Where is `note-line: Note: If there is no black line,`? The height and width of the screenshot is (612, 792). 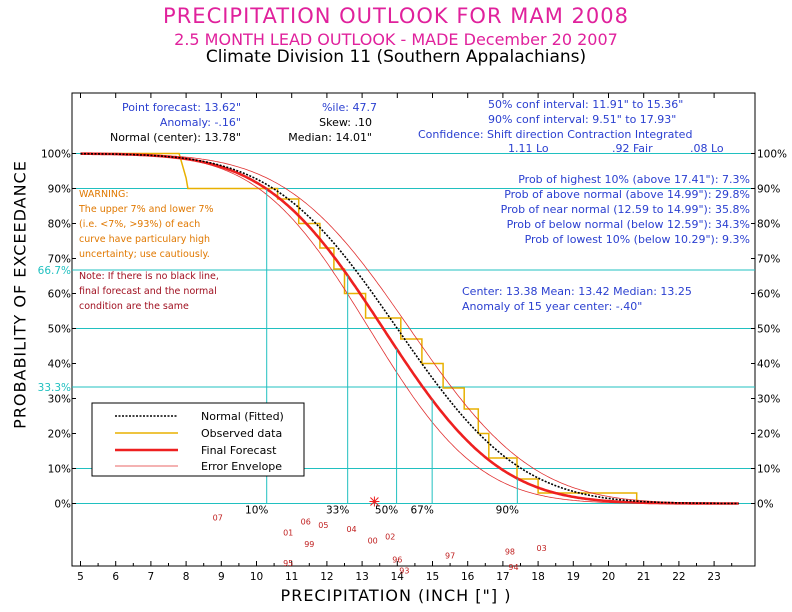 note-line: Note: If there is no black line, is located at coordinates (149, 276).